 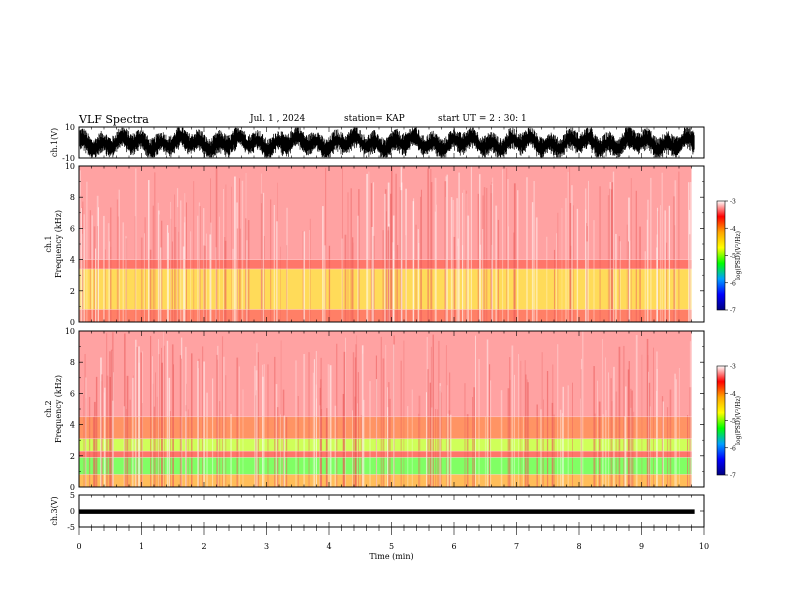 What do you see at coordinates (516, 546) in the screenshot?
I see `x-tick-label: 7` at bounding box center [516, 546].